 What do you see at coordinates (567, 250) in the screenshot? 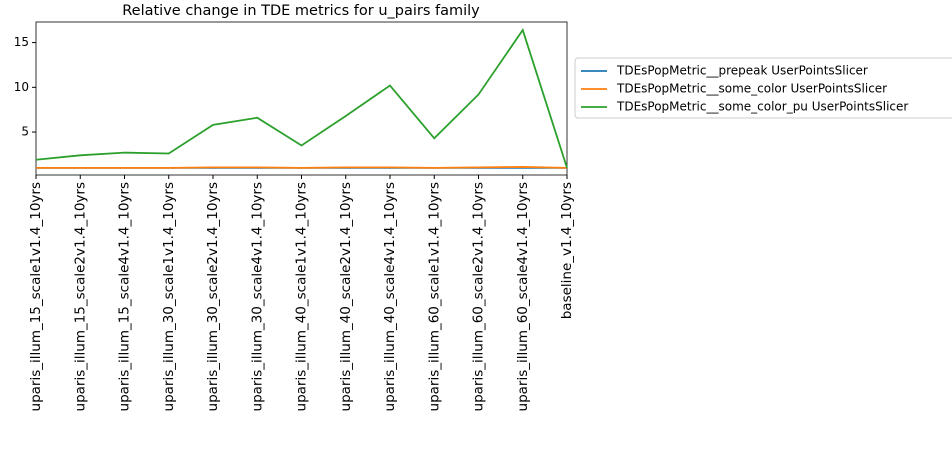
I see `x-tick-label: baseline_v1.4_10yrs` at bounding box center [567, 250].